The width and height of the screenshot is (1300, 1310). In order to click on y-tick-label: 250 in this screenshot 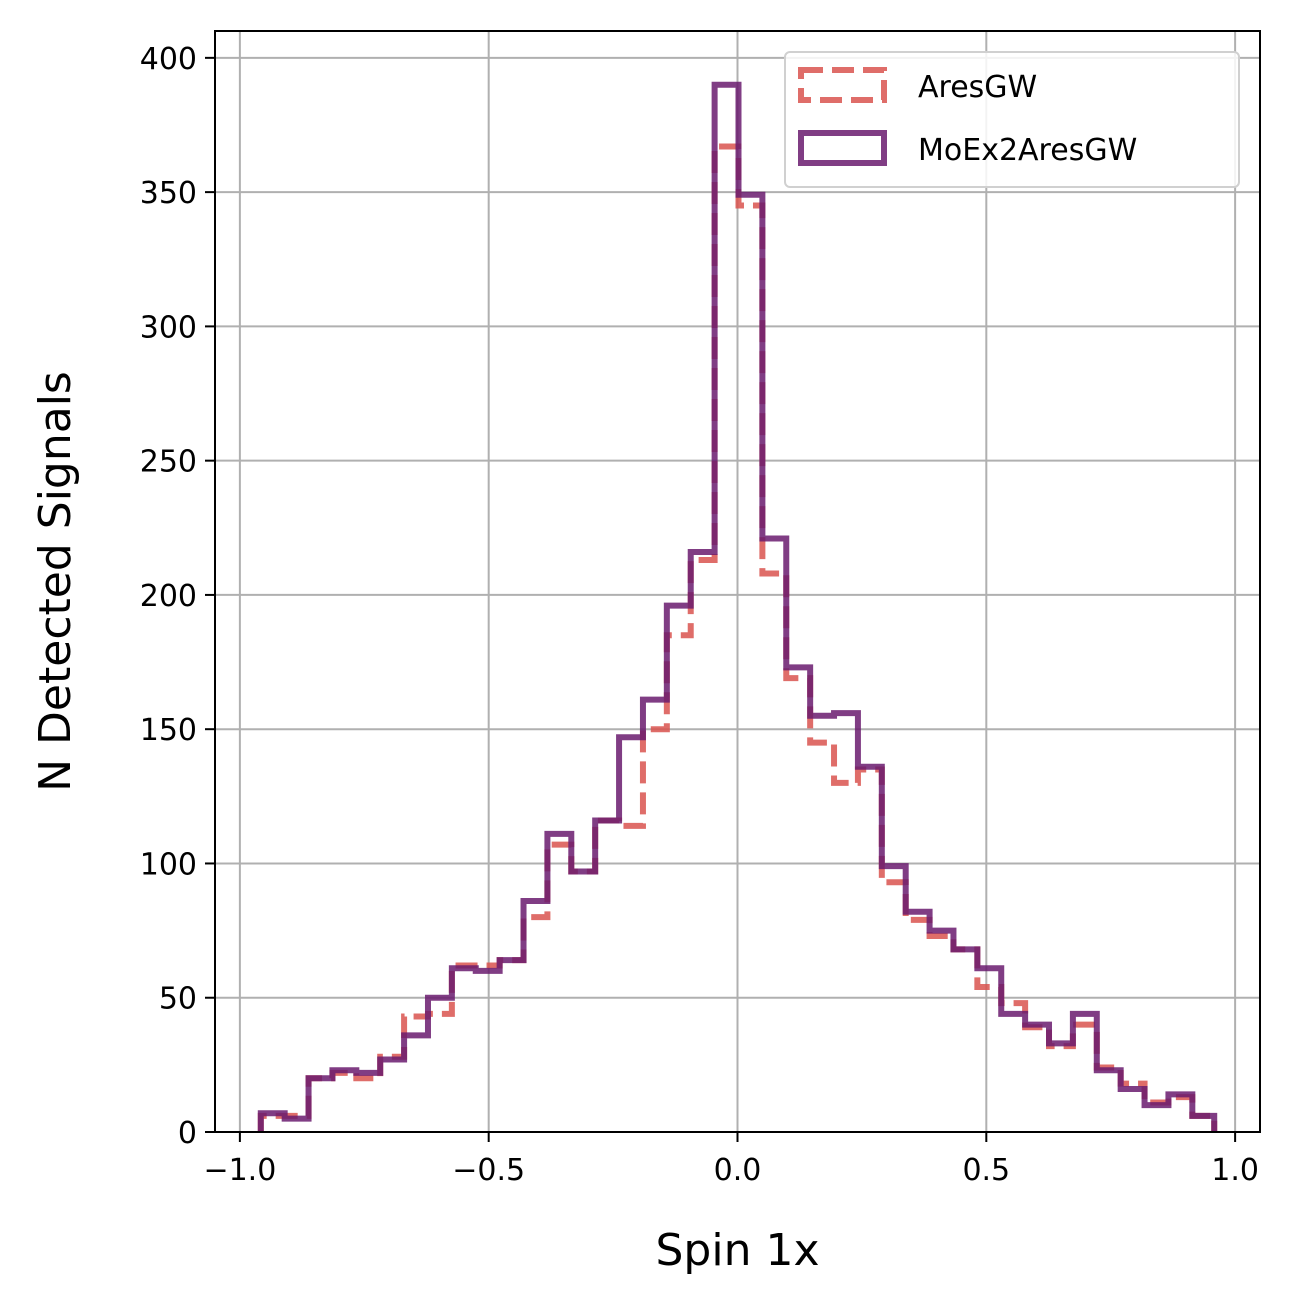, I will do `click(168, 462)`.